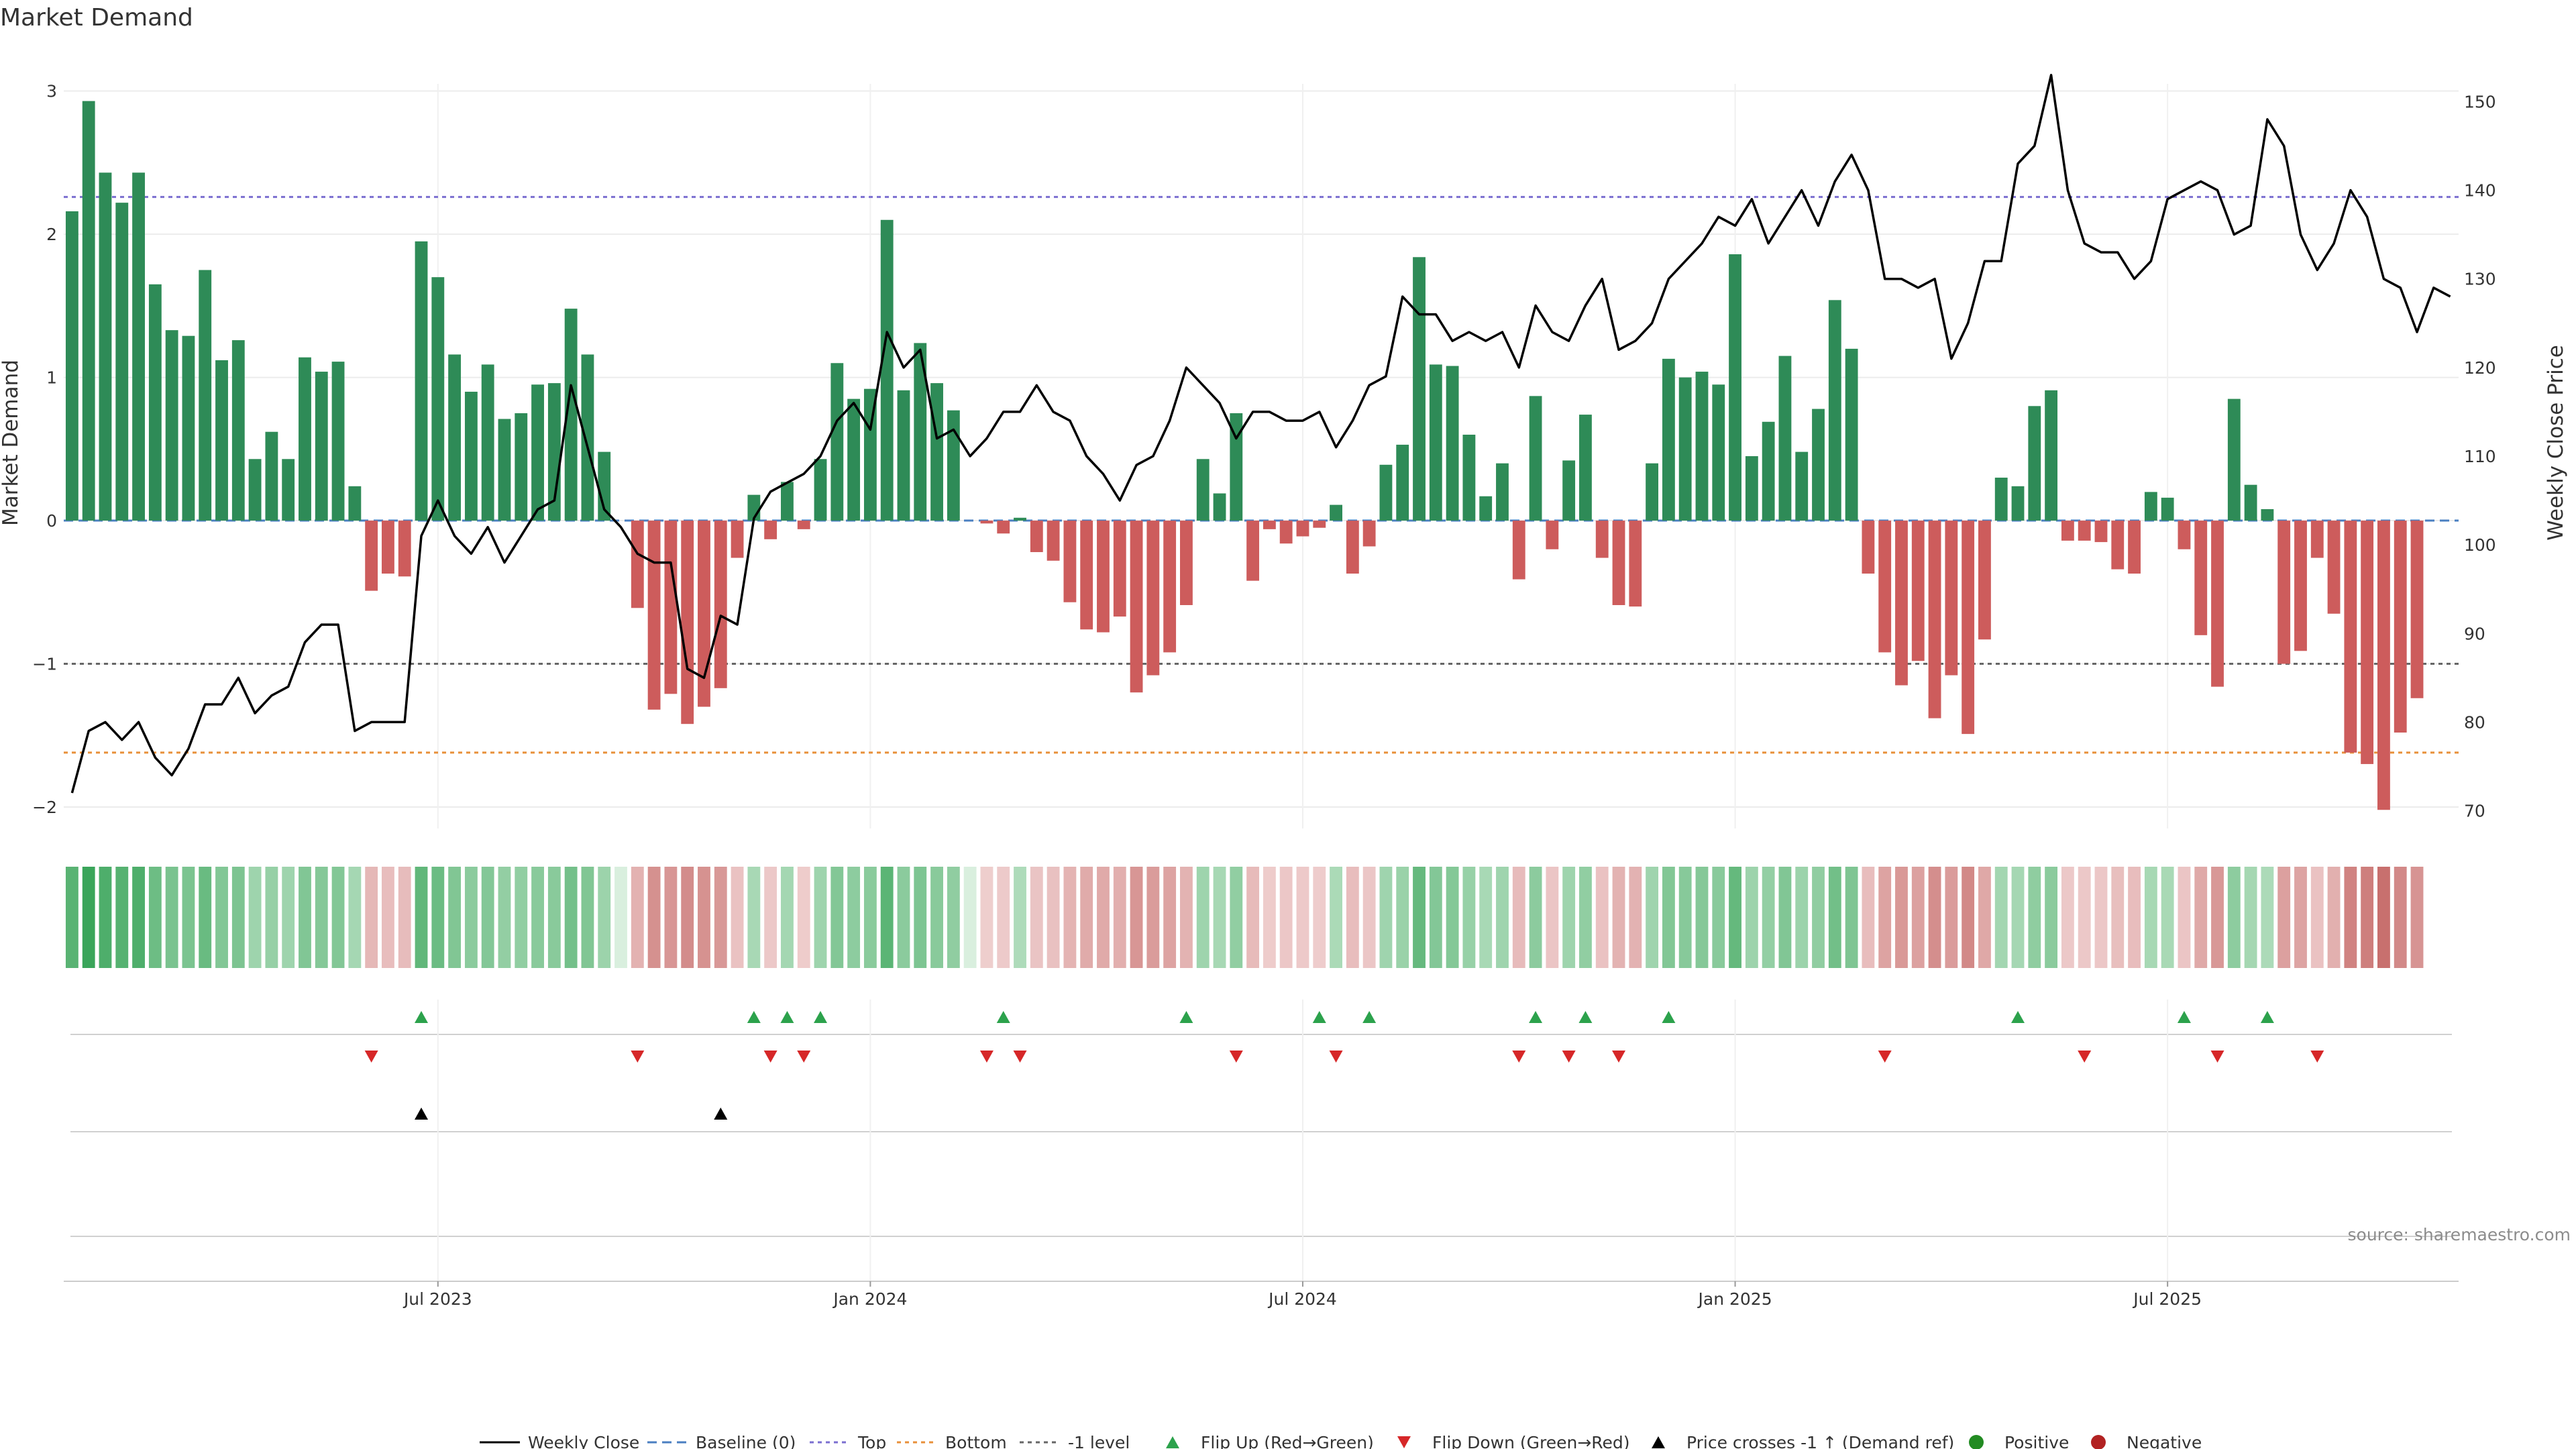 The height and width of the screenshot is (1449, 2576). Describe the element at coordinates (2474, 633) in the screenshot. I see `y2-tick-label: 90` at that location.